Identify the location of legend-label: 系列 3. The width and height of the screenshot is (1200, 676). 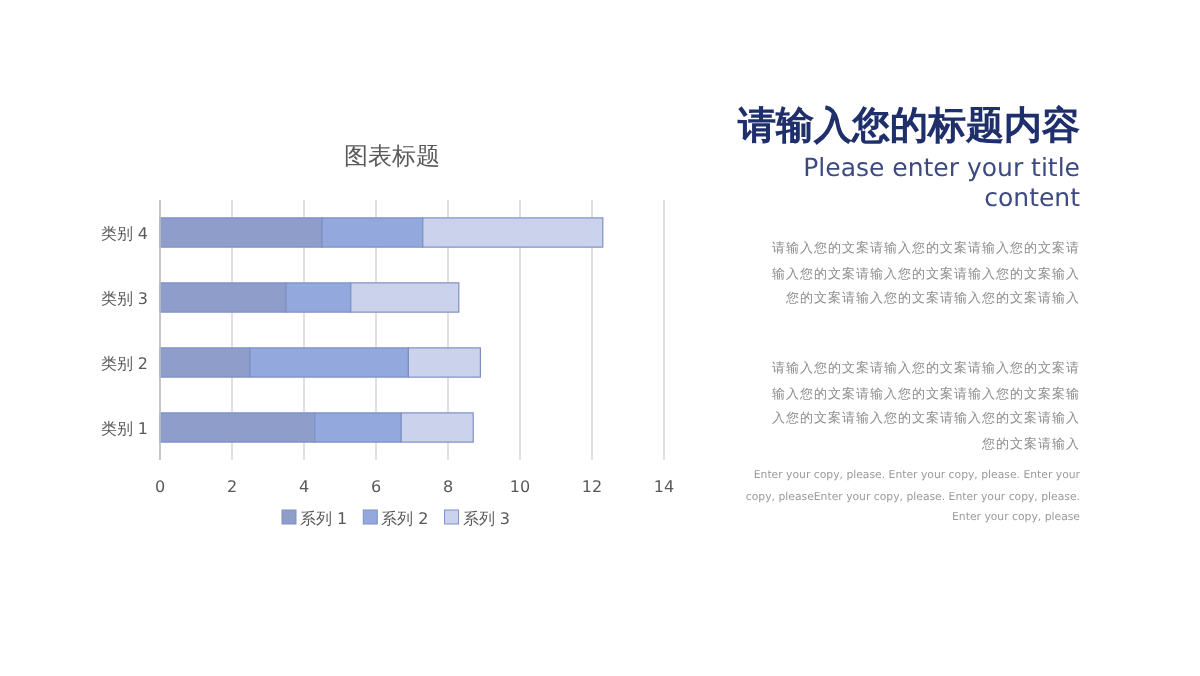
(486, 519).